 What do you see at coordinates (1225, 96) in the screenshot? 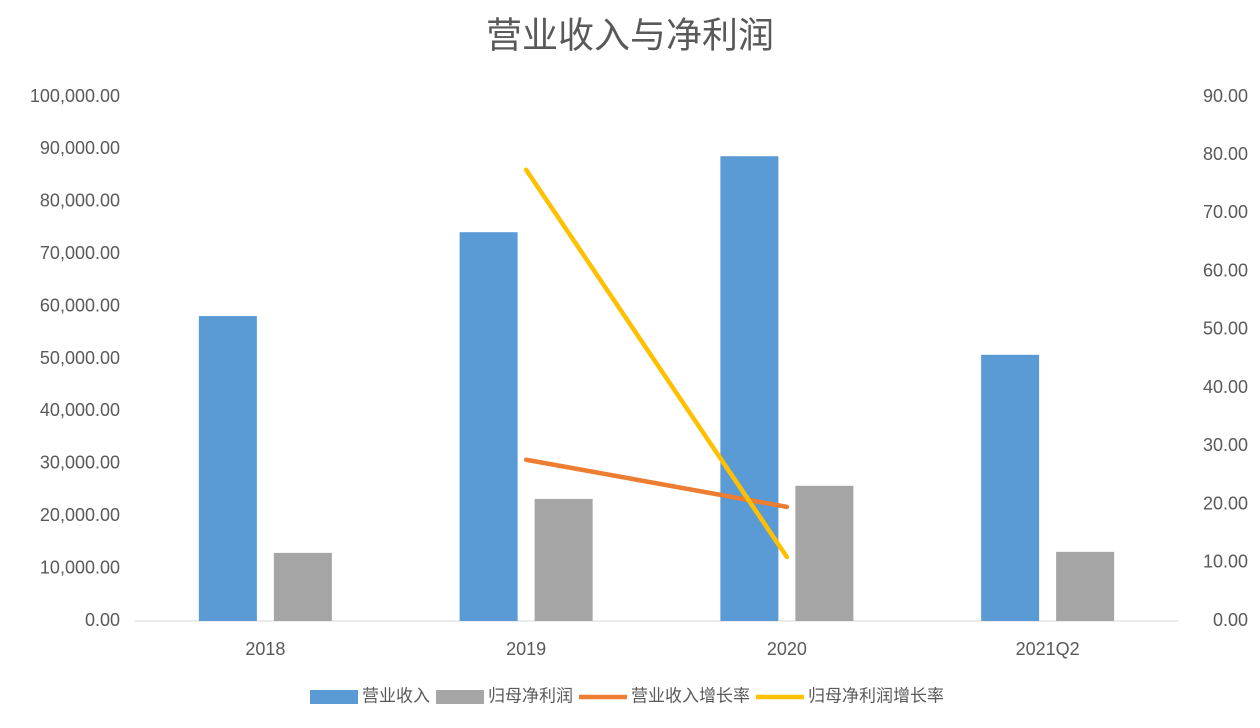
I see `y2-tick-label: 90.00` at bounding box center [1225, 96].